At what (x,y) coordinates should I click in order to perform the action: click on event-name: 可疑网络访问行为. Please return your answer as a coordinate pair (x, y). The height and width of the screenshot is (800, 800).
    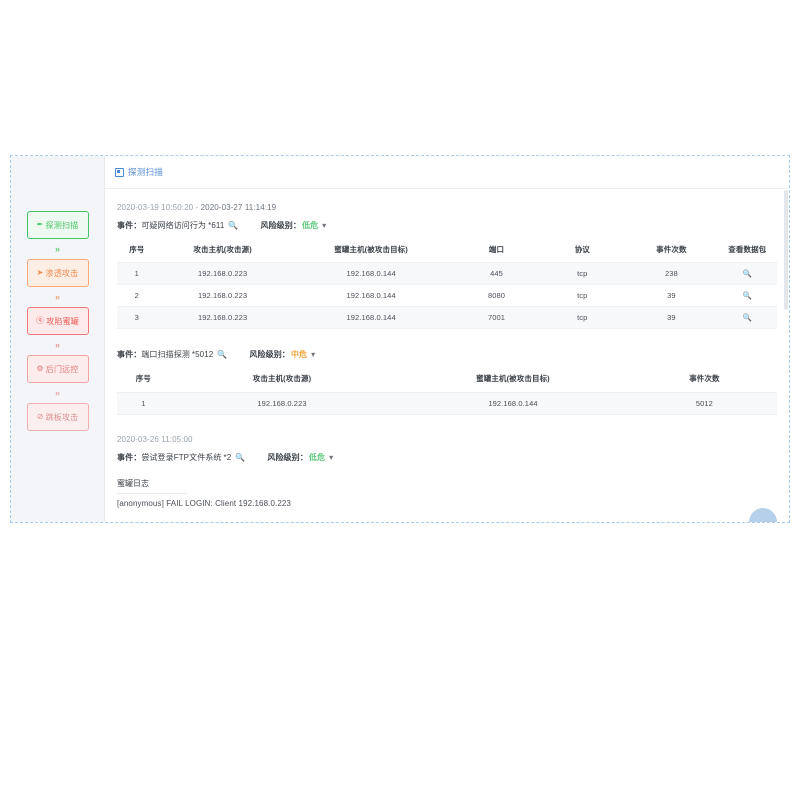
    Looking at the image, I should click on (174, 225).